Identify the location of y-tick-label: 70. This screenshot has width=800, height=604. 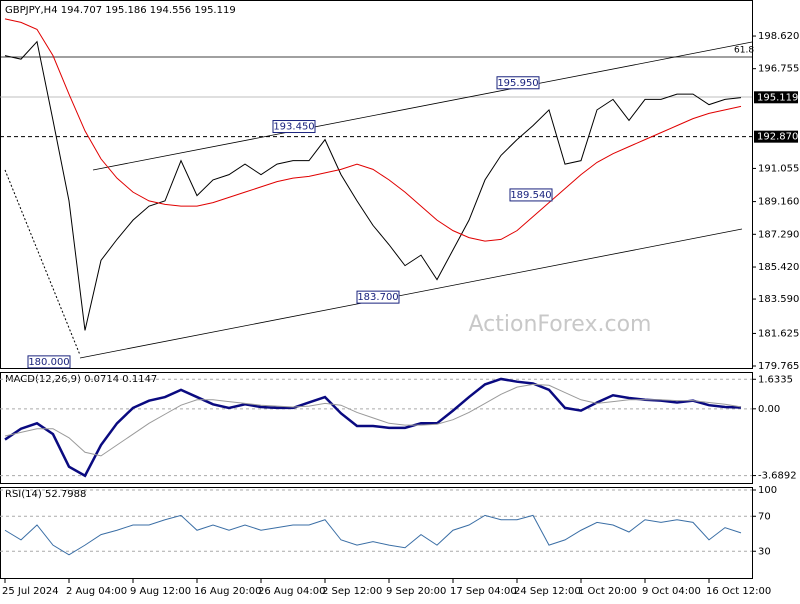
(764, 516).